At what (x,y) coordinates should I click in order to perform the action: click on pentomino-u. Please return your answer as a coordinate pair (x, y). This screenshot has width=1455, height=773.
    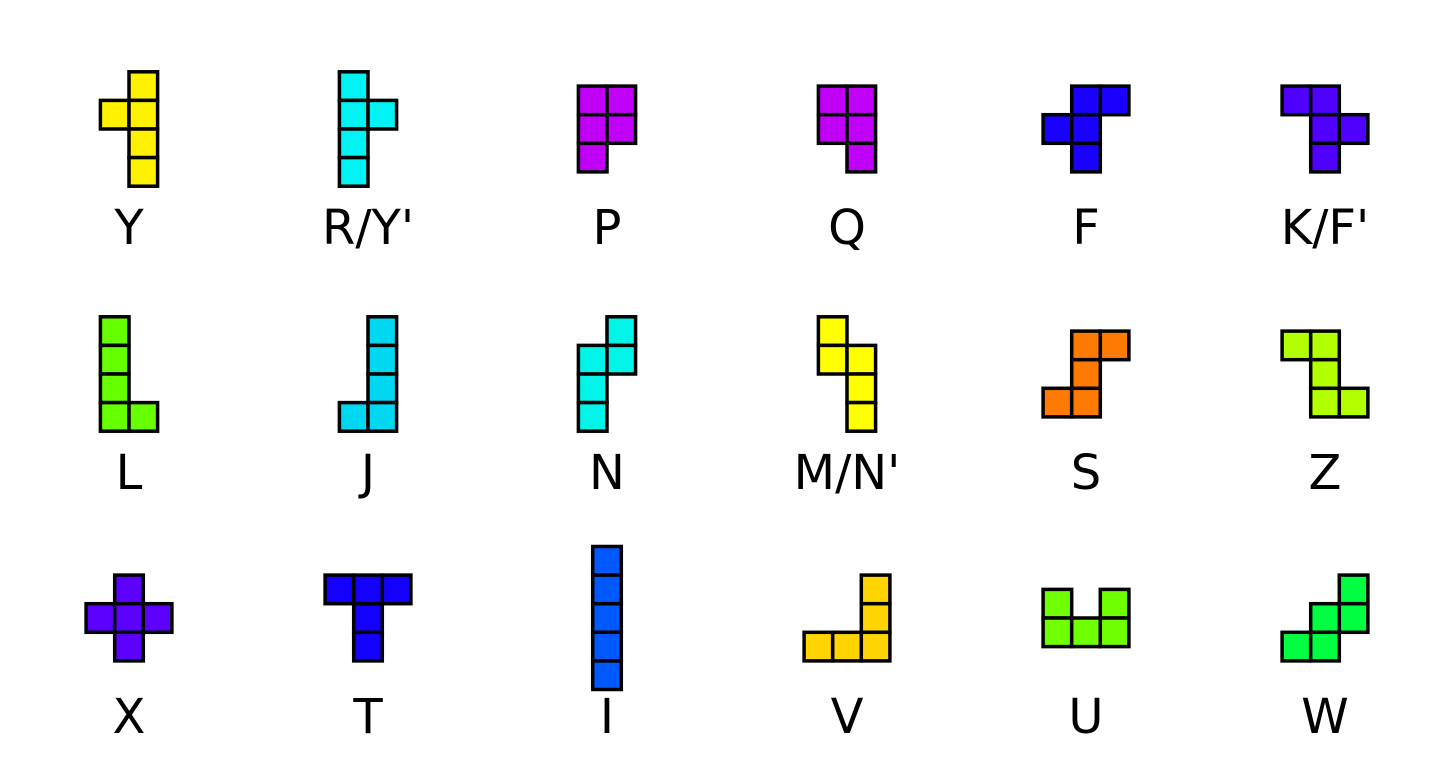
    Looking at the image, I should click on (1086, 618).